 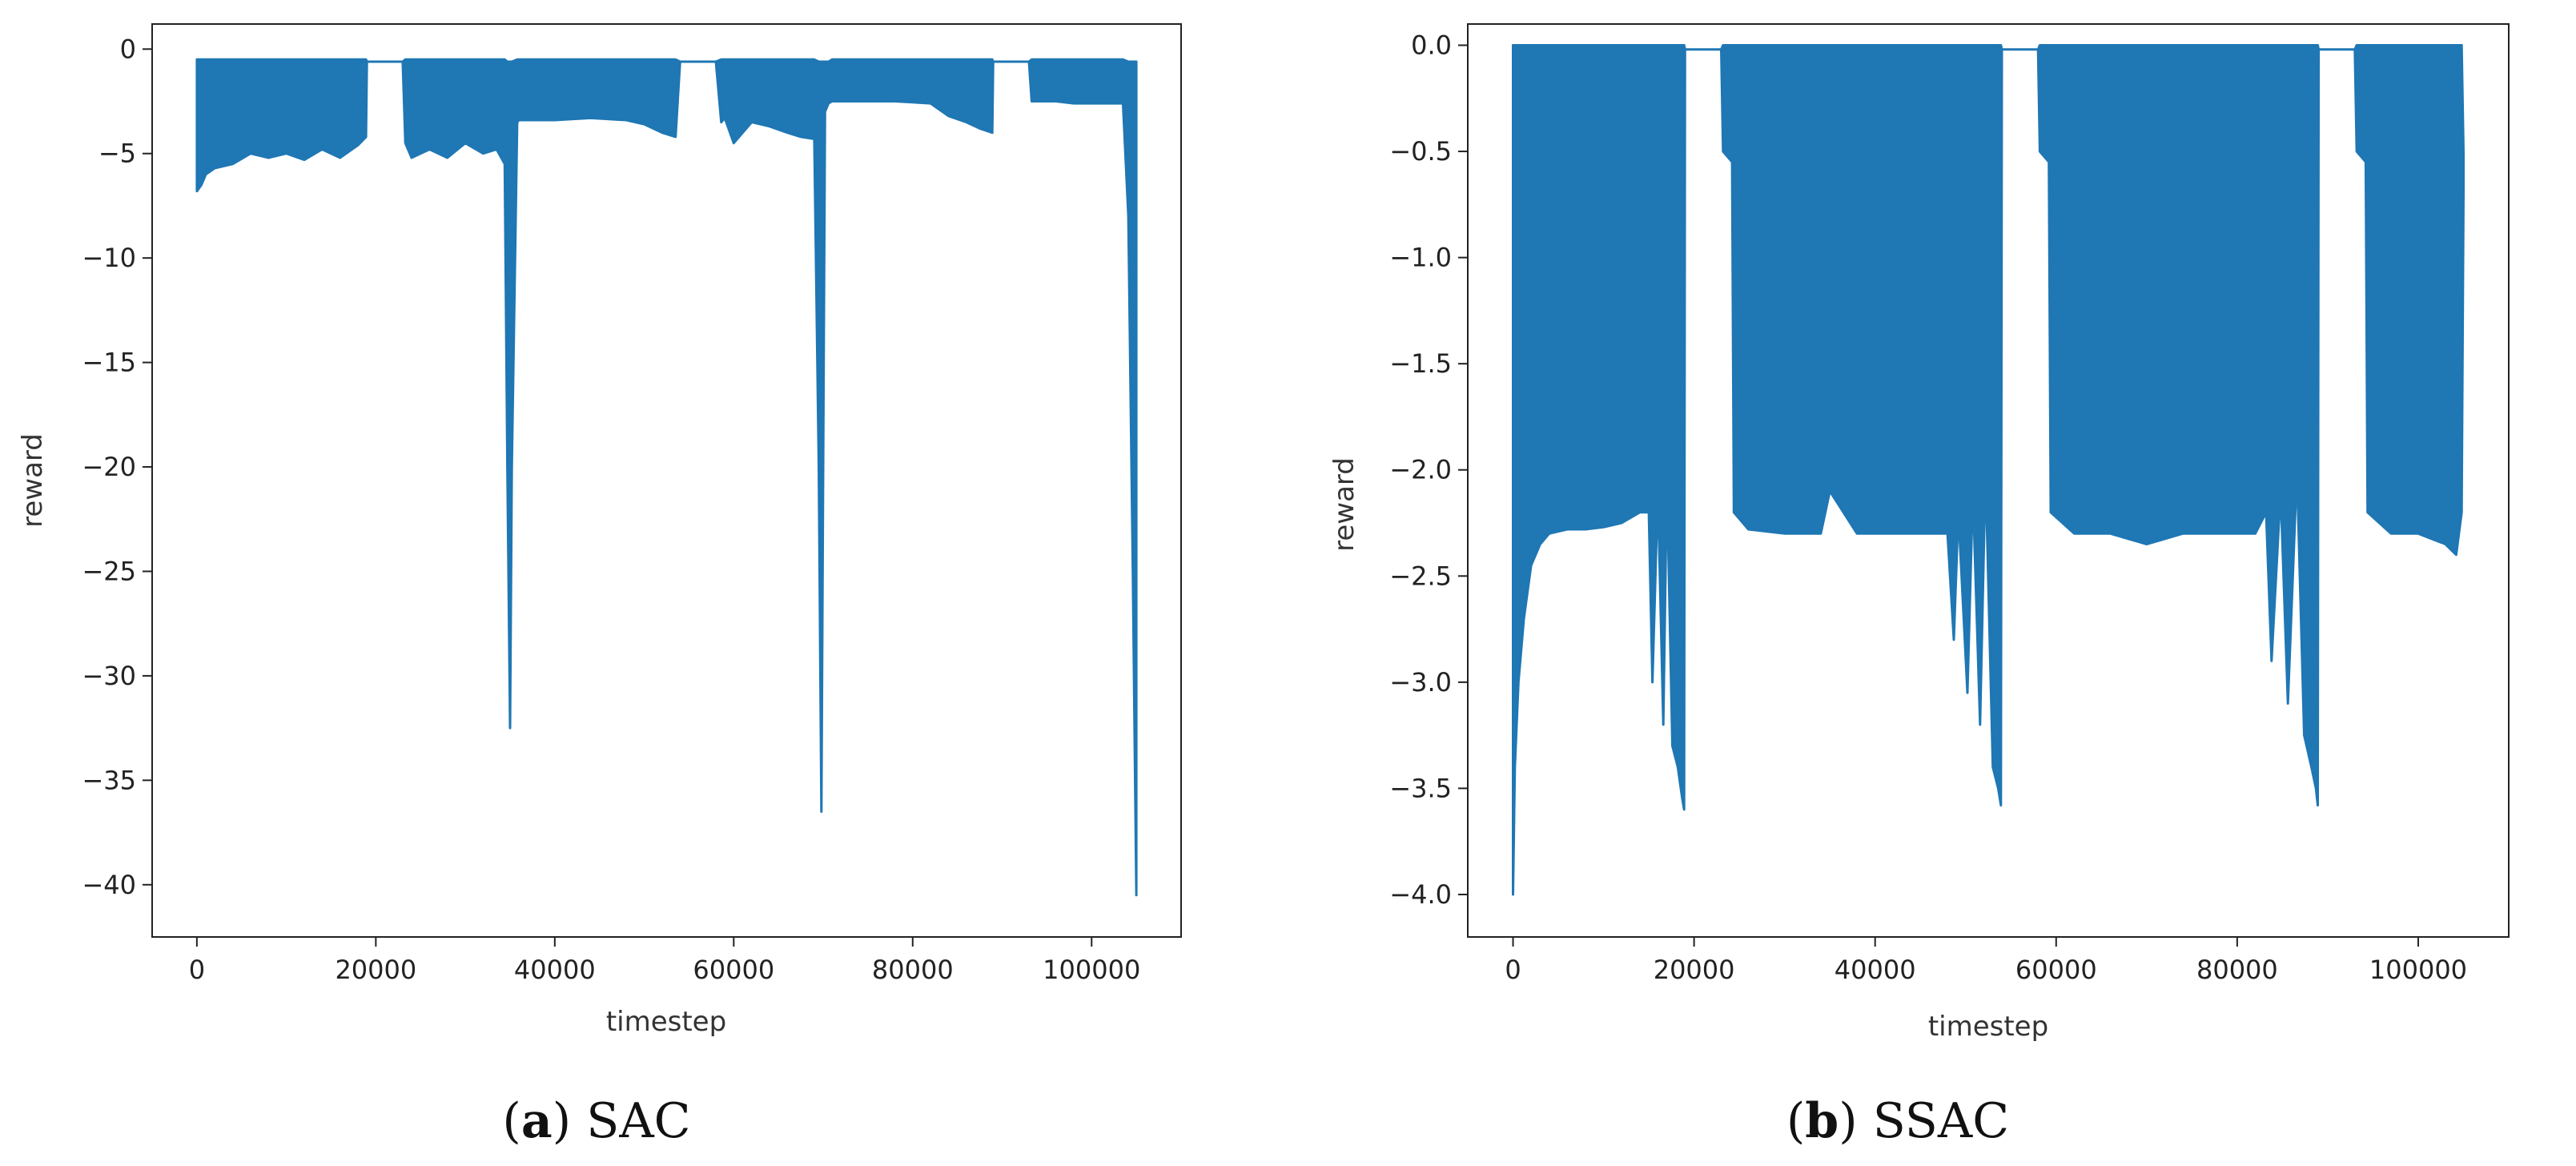 What do you see at coordinates (555, 970) in the screenshot?
I see `x-tick-label-sac: 40000` at bounding box center [555, 970].